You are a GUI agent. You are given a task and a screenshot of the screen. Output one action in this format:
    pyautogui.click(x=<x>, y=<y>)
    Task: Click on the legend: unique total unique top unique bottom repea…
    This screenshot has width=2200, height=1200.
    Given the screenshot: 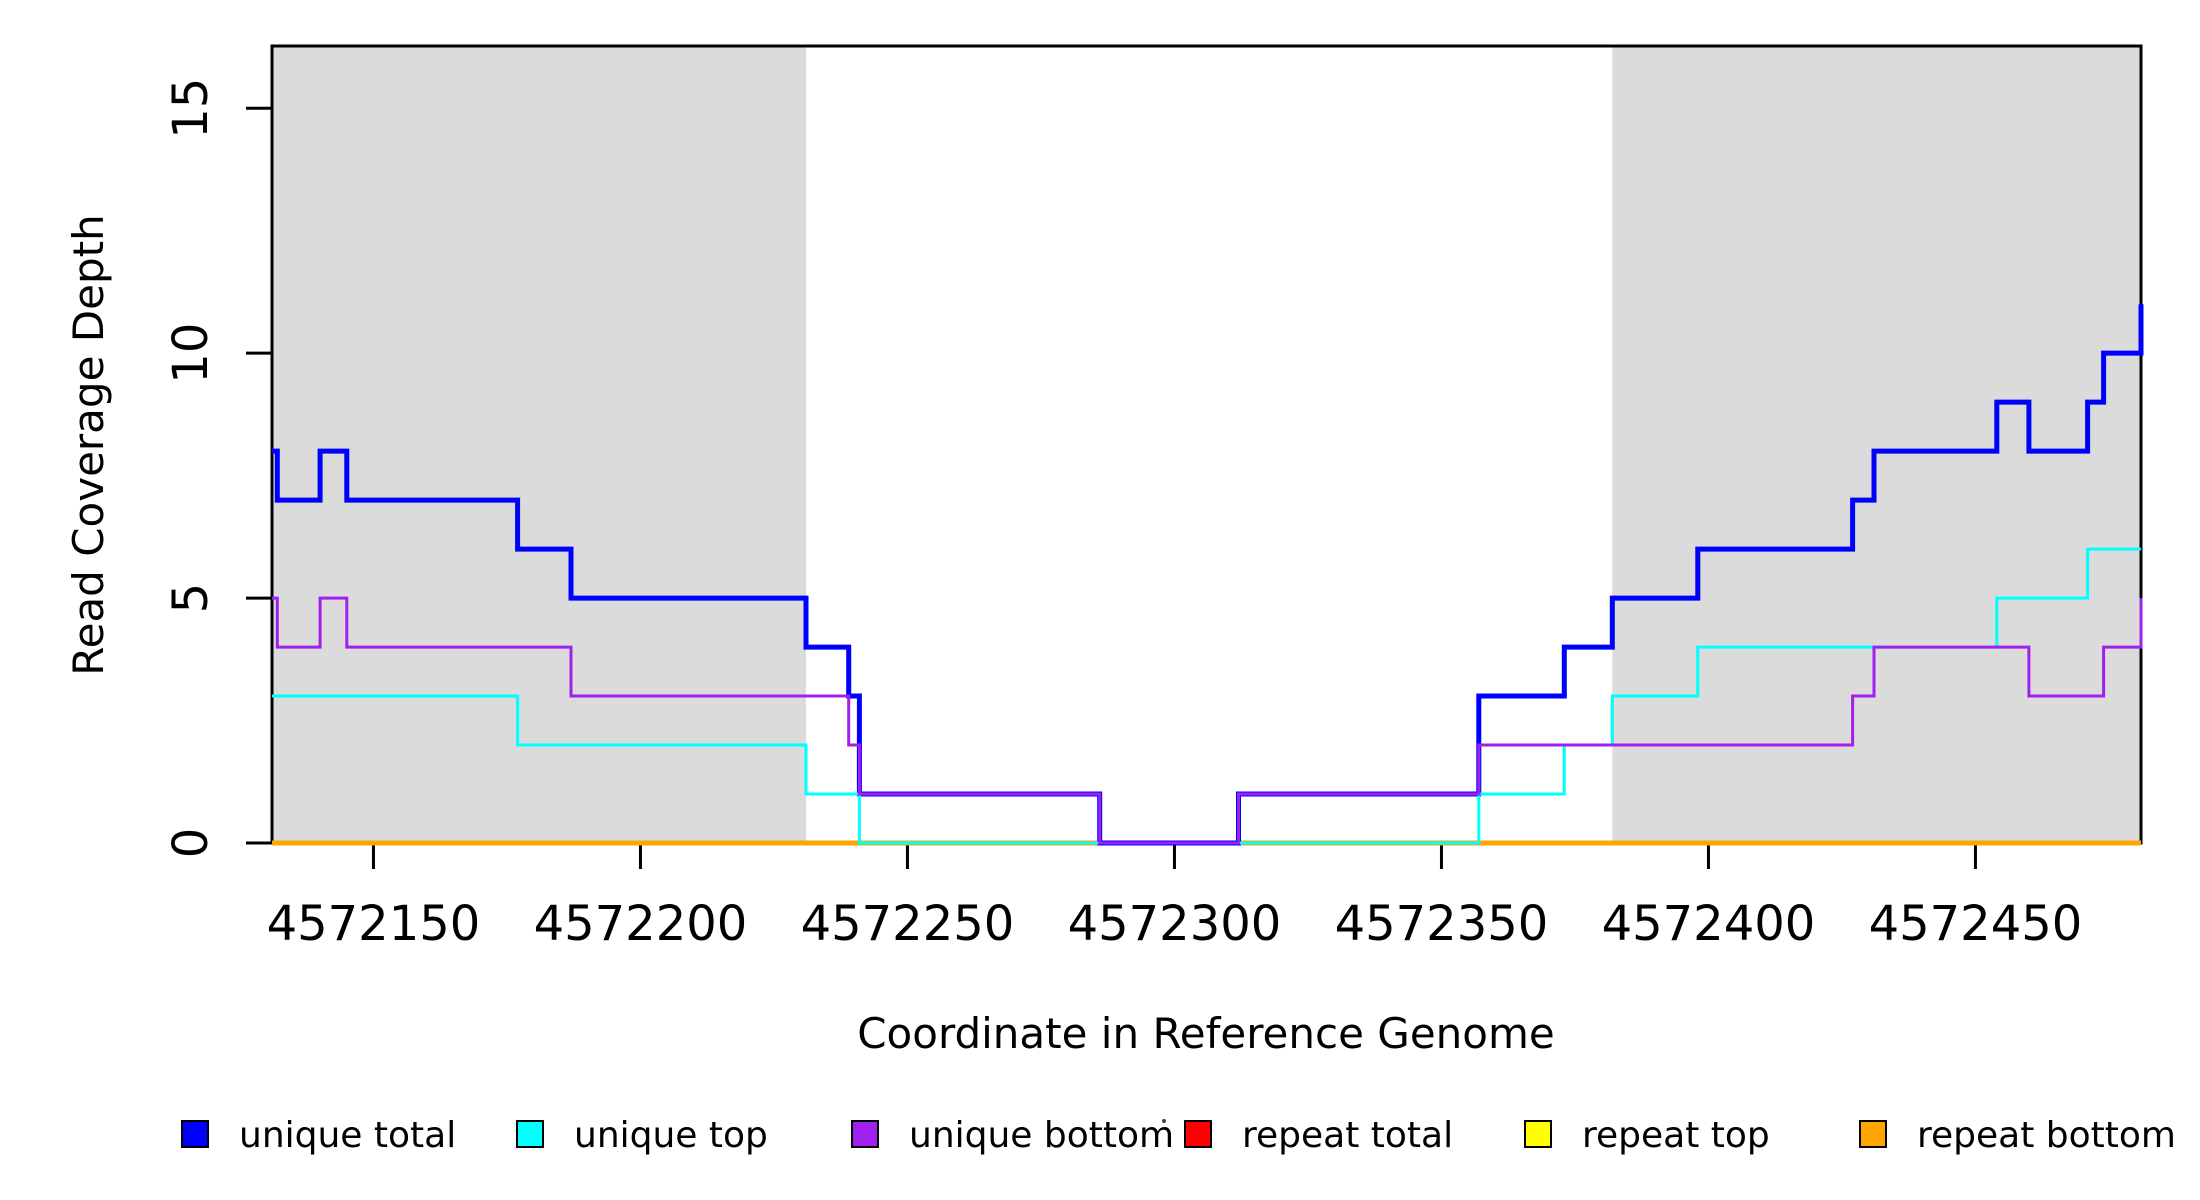 What is the action you would take?
    pyautogui.click(x=1178, y=1135)
    